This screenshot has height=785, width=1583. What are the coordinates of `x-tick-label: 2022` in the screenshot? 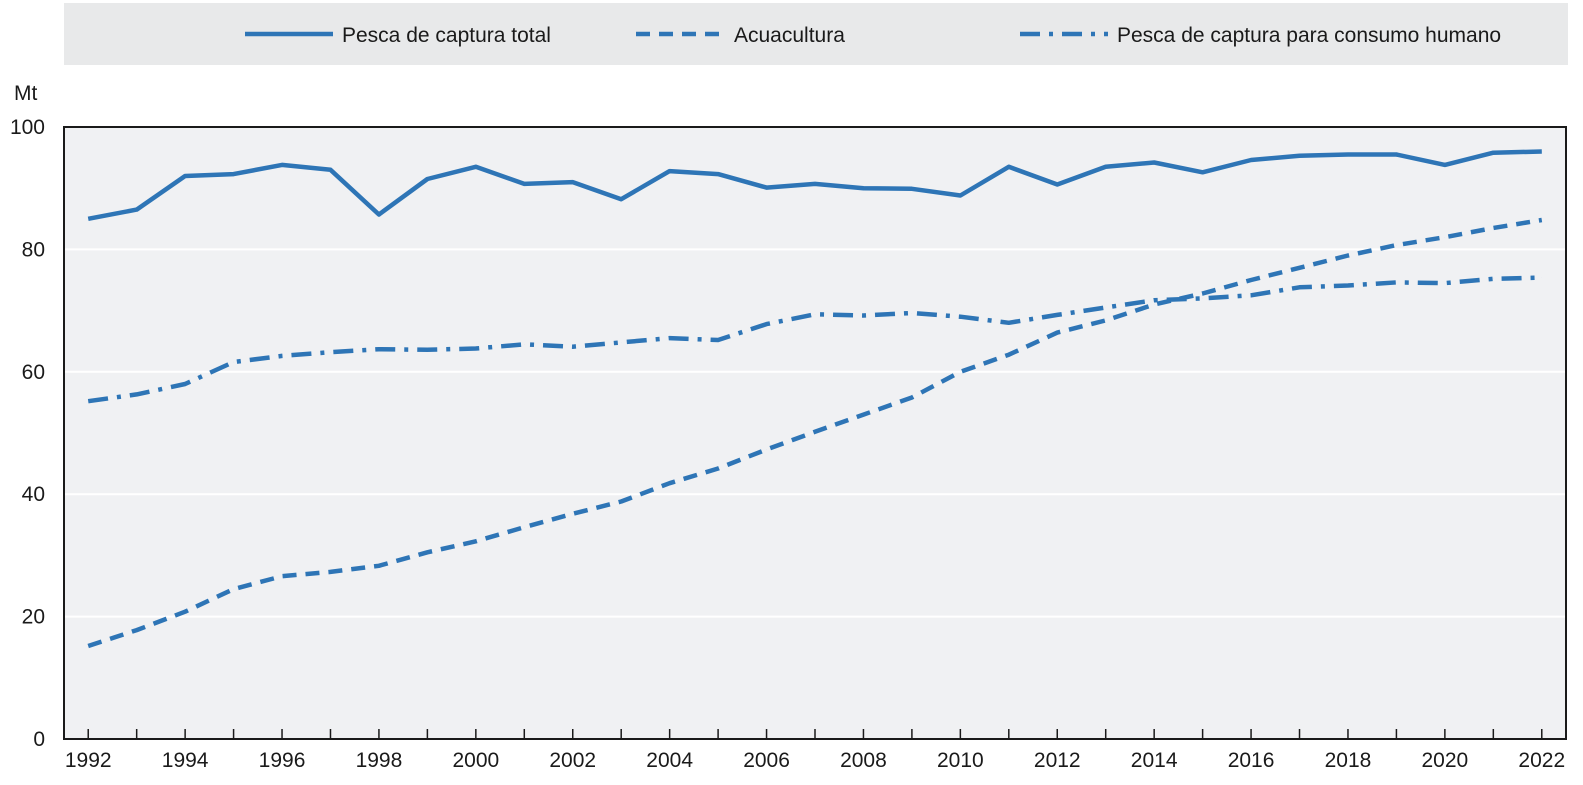 It's located at (1541, 760).